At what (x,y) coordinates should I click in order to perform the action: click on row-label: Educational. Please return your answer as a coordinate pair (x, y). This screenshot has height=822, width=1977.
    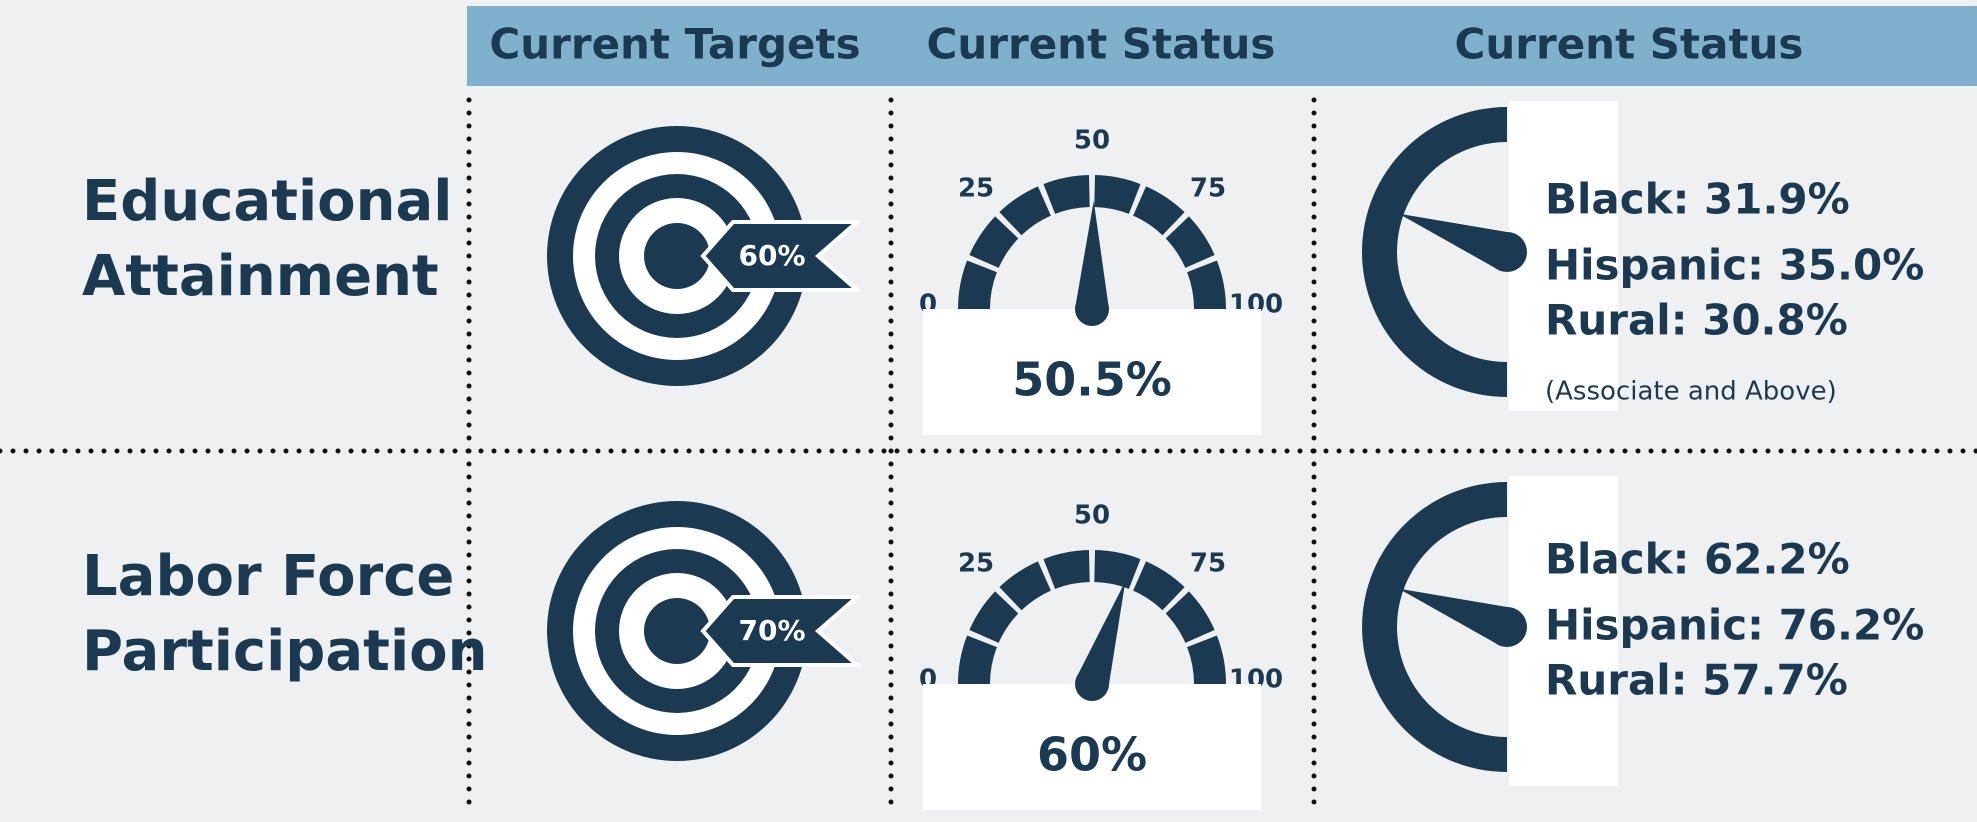
    Looking at the image, I should click on (267, 201).